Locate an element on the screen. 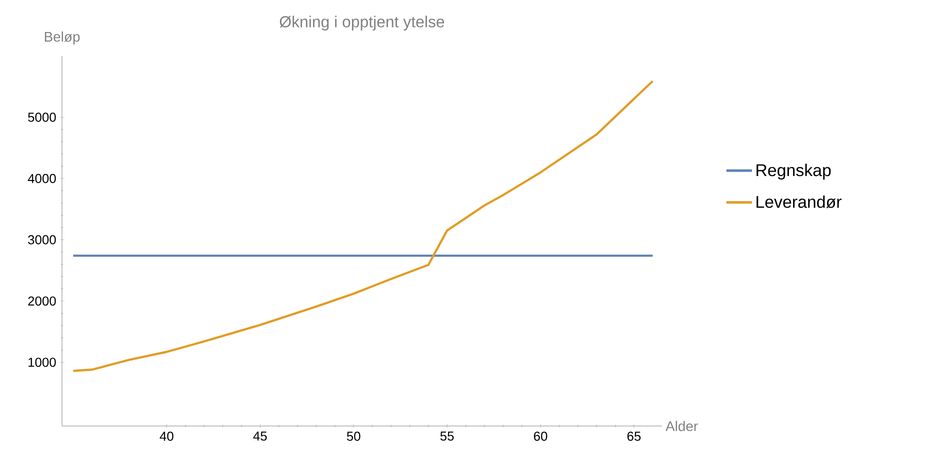 This screenshot has height=464, width=938. y-axis-title: Beløp is located at coordinates (62, 38).